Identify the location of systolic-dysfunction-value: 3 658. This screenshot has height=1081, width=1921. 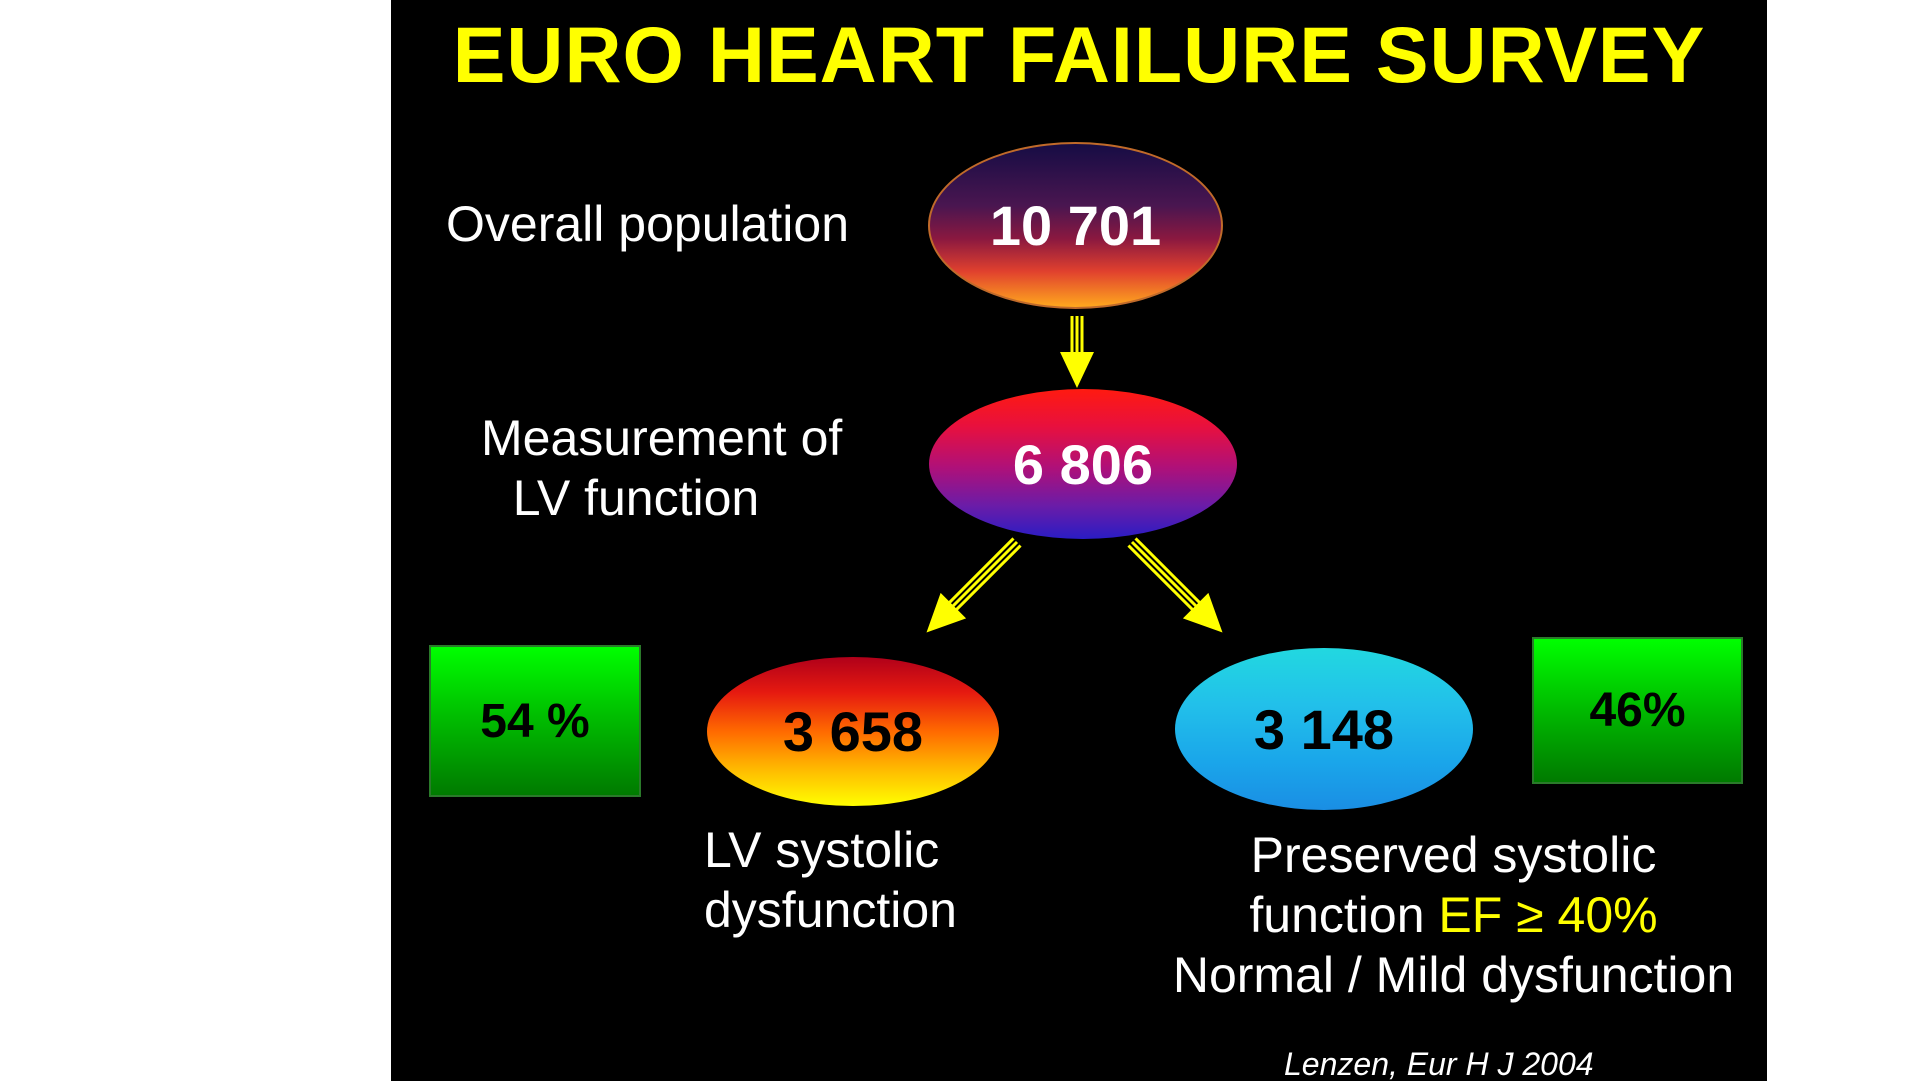
(853, 731).